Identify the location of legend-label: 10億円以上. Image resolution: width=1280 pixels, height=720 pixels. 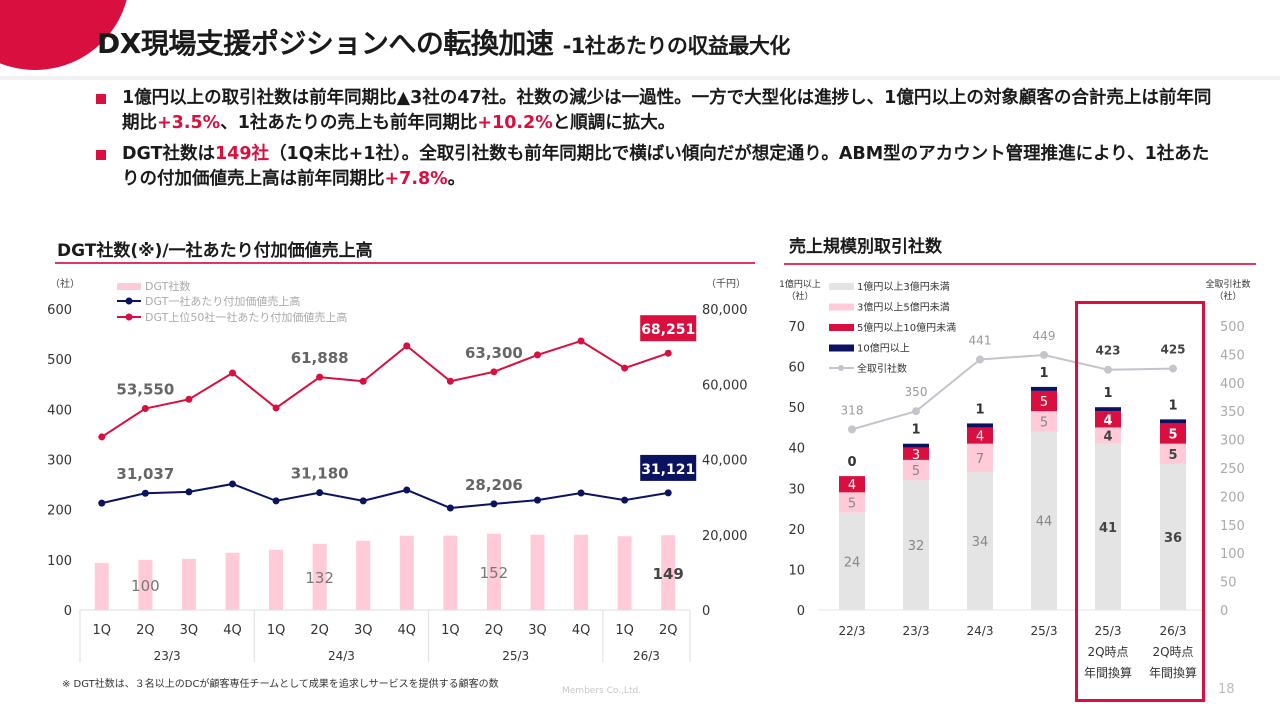
(883, 348).